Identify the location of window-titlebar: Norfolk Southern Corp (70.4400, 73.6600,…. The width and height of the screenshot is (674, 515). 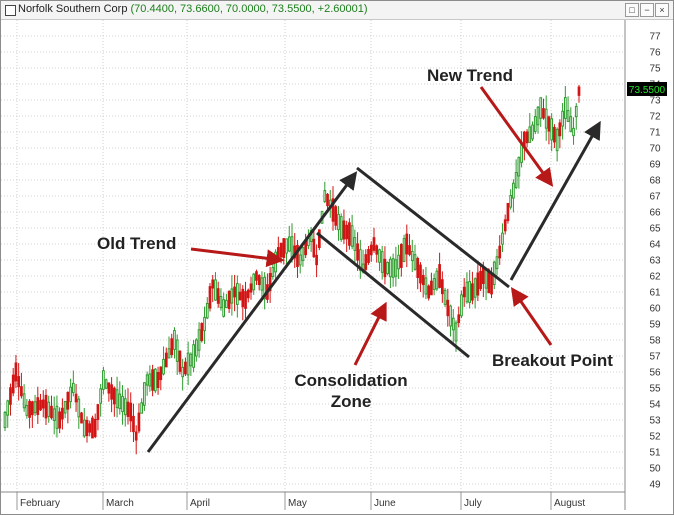
(337, 10).